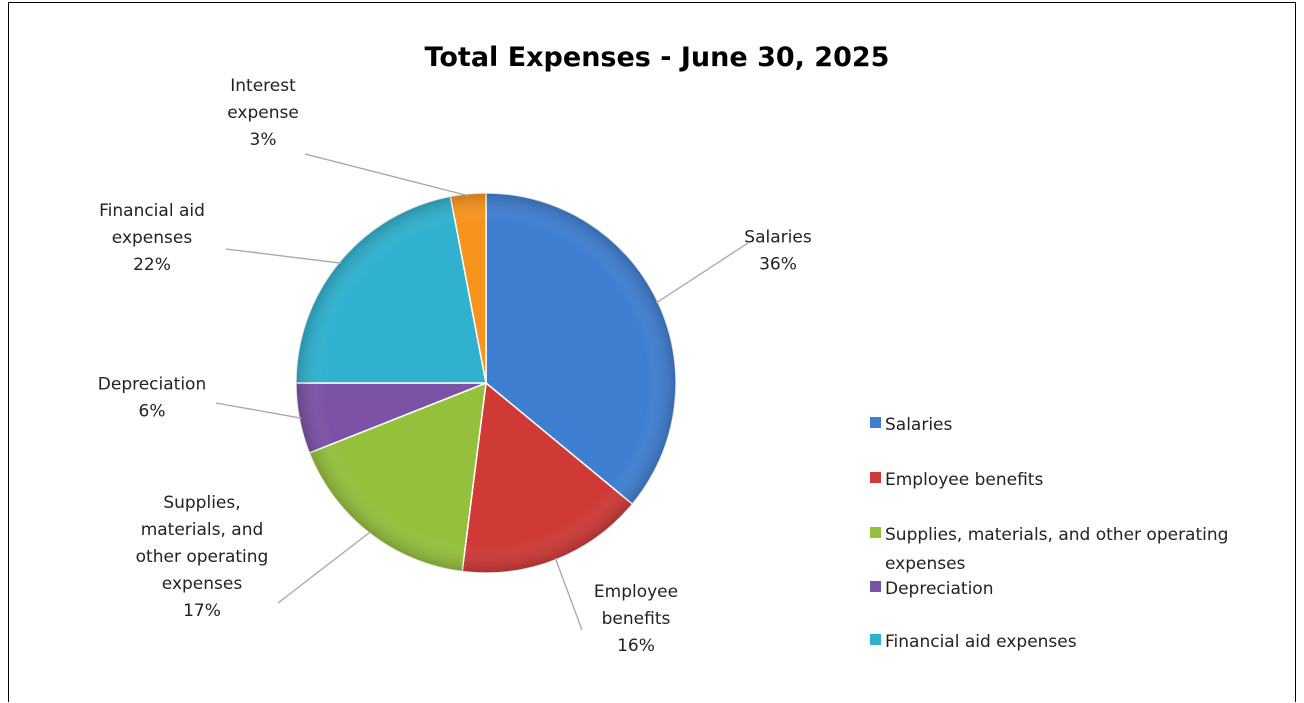  What do you see at coordinates (778, 251) in the screenshot?
I see `data-label-salaries: Salaries 36%` at bounding box center [778, 251].